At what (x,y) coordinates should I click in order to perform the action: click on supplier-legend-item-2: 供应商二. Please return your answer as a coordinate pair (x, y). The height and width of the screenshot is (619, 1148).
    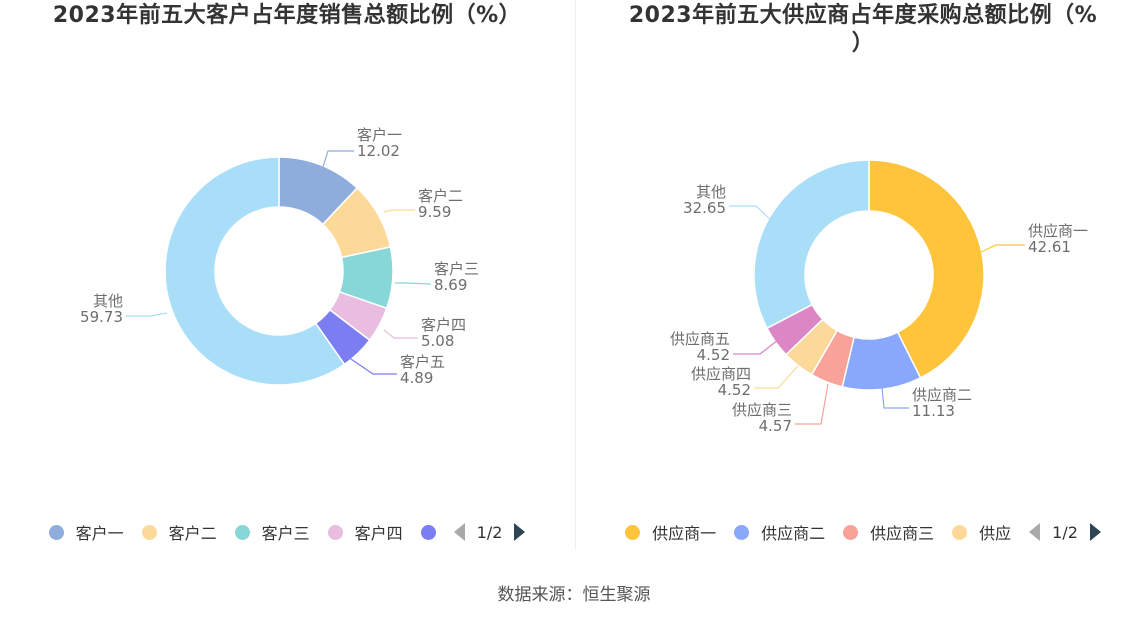
    Looking at the image, I should click on (779, 532).